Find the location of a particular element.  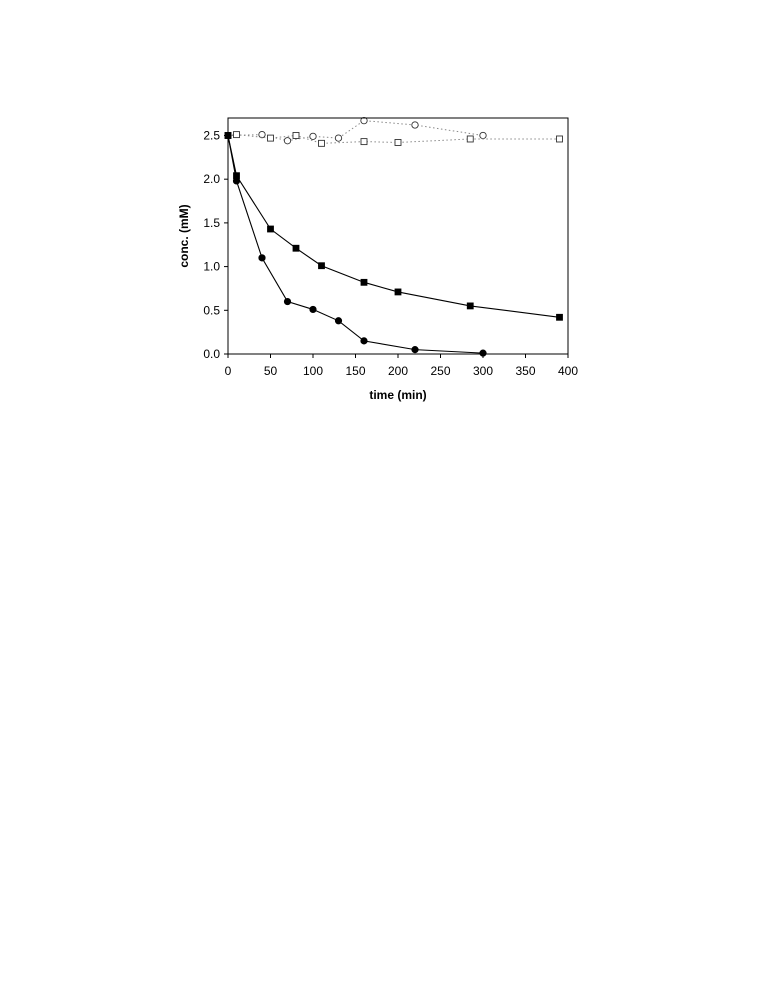

x-tick-label: 50 is located at coordinates (271, 371).